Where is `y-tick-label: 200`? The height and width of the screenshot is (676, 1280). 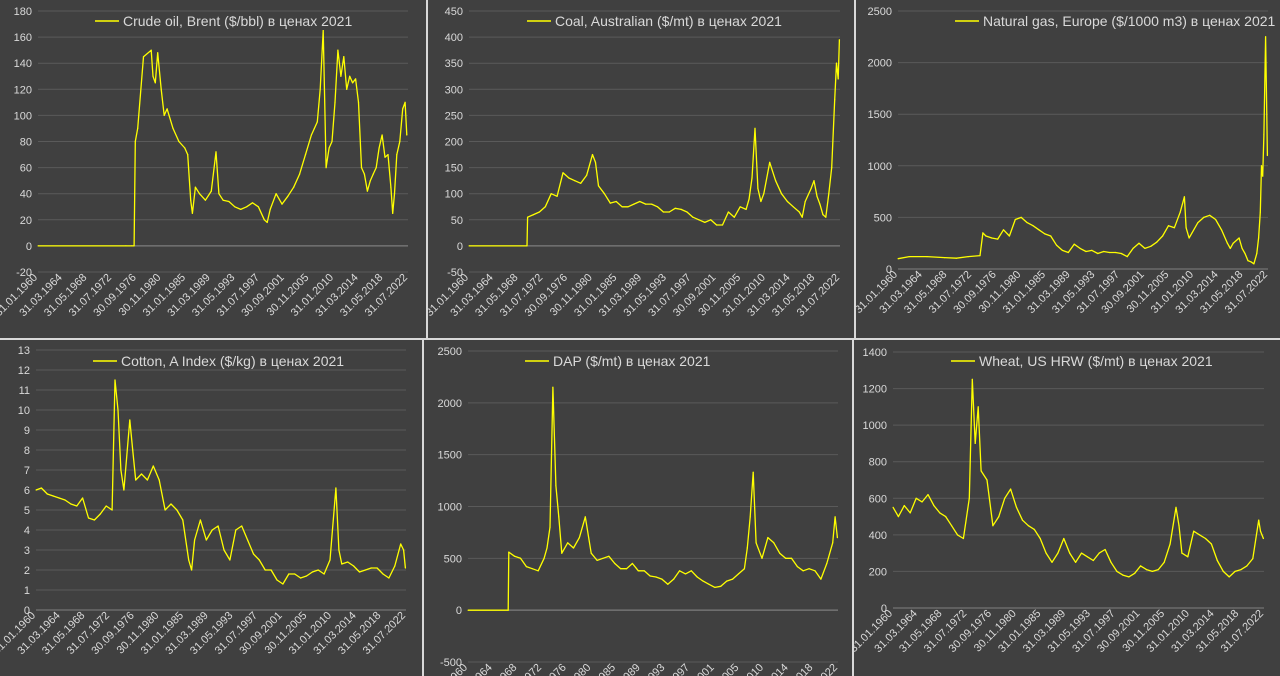
y-tick-label: 200 is located at coordinates (878, 572).